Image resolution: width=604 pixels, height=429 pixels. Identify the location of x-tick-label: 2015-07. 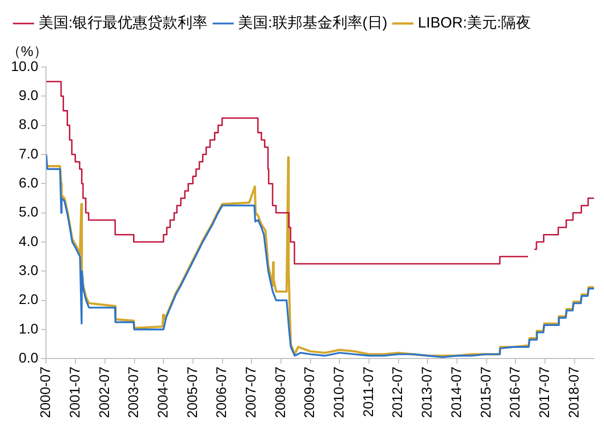
(485, 392).